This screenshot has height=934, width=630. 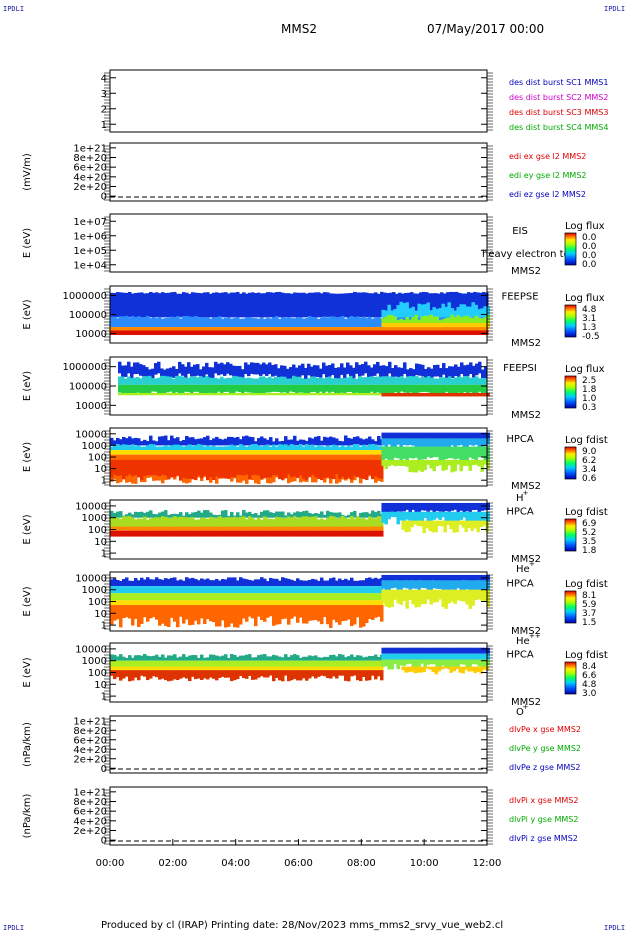 I want to click on legend-entry: dlvPe x gse MMS2, so click(x=545, y=729).